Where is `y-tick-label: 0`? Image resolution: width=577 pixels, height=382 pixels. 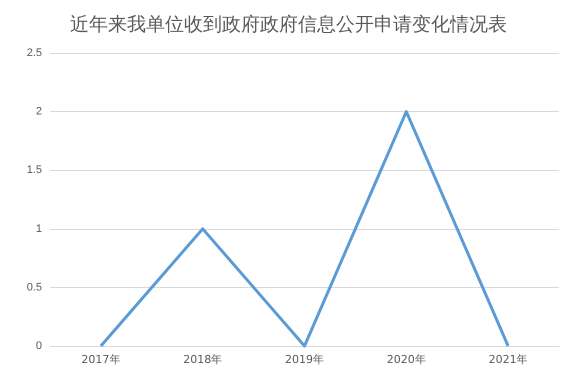
y-tick-label: 0 is located at coordinates (39, 346).